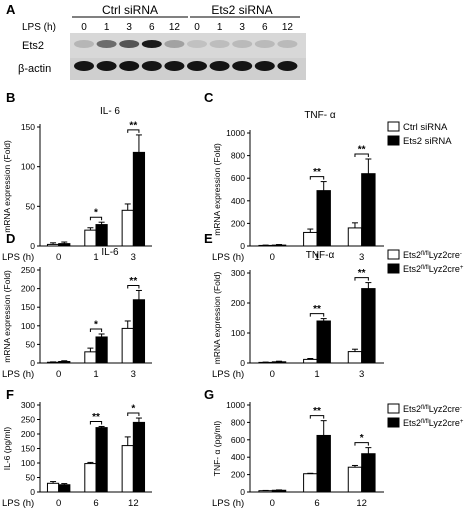 The image size is (474, 514). I want to click on y-axis-label: IL-6 (pg/ml), so click(7, 449).